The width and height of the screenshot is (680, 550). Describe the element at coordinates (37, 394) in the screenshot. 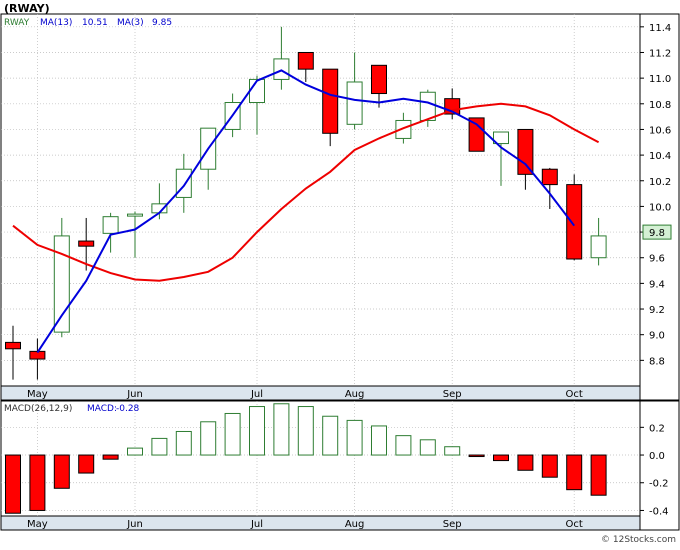

I see `price-x-tick-label: May` at that location.